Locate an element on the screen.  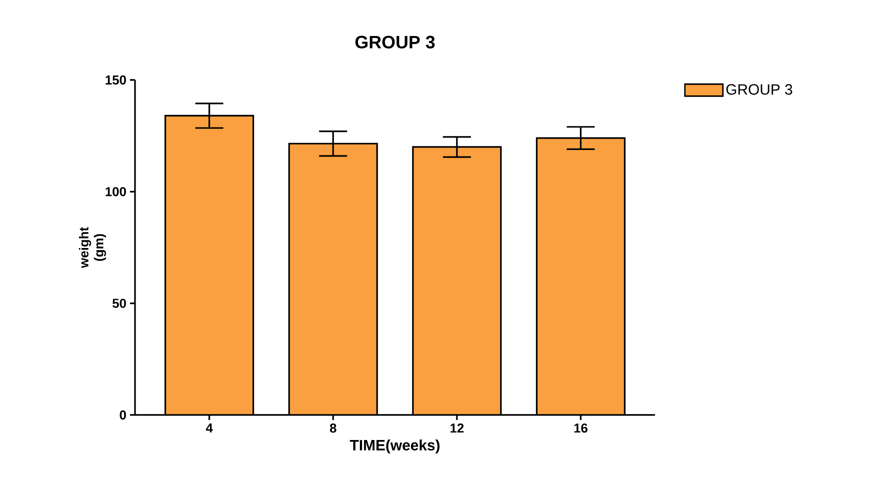
y-tick-label: 150 is located at coordinates (116, 80).